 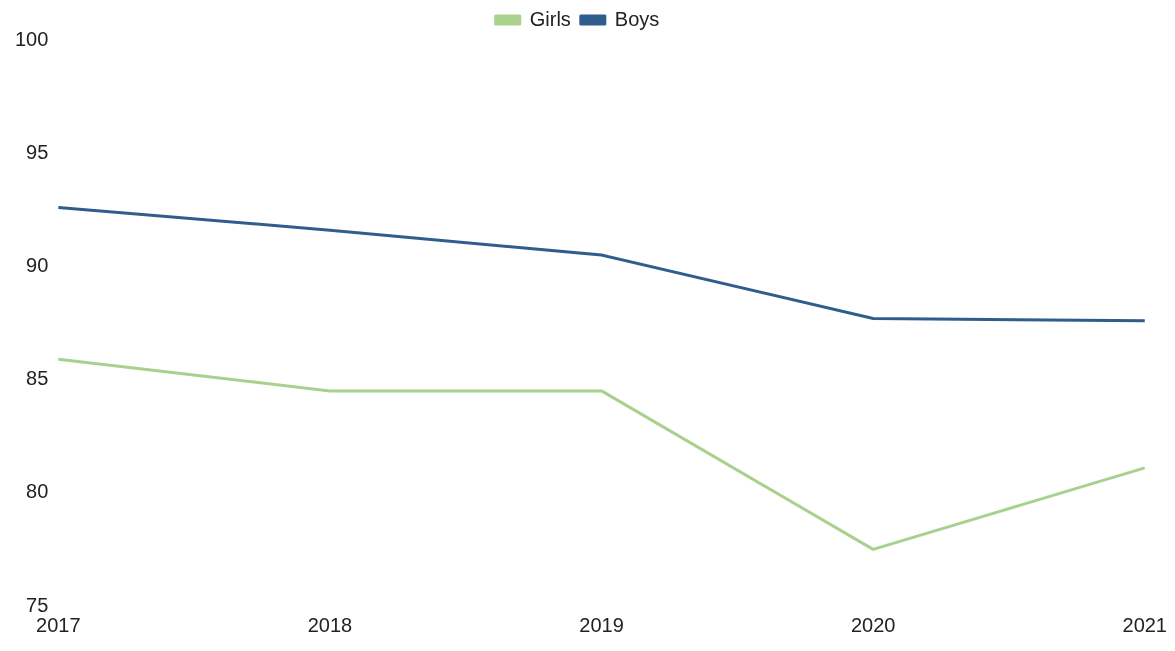 What do you see at coordinates (37, 491) in the screenshot?
I see `y-tick-label: 80` at bounding box center [37, 491].